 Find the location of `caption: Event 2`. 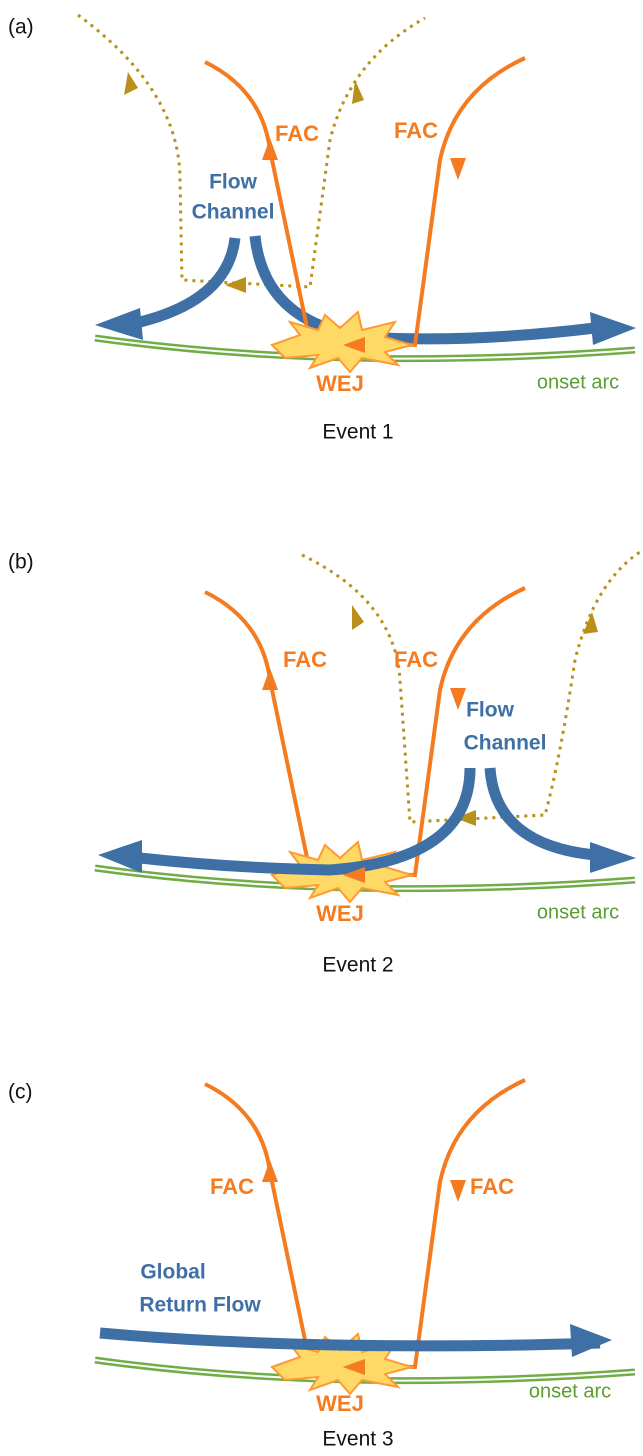

caption: Event 2 is located at coordinates (357, 965).